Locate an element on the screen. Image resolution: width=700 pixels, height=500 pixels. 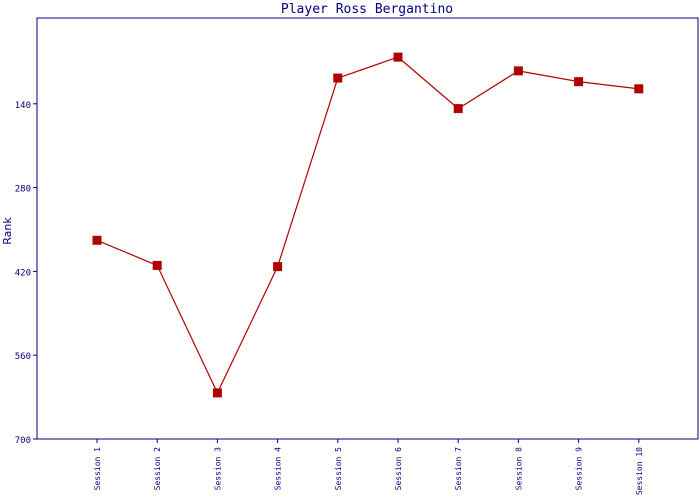
x-tick-label: Session 7 is located at coordinates (458, 469).